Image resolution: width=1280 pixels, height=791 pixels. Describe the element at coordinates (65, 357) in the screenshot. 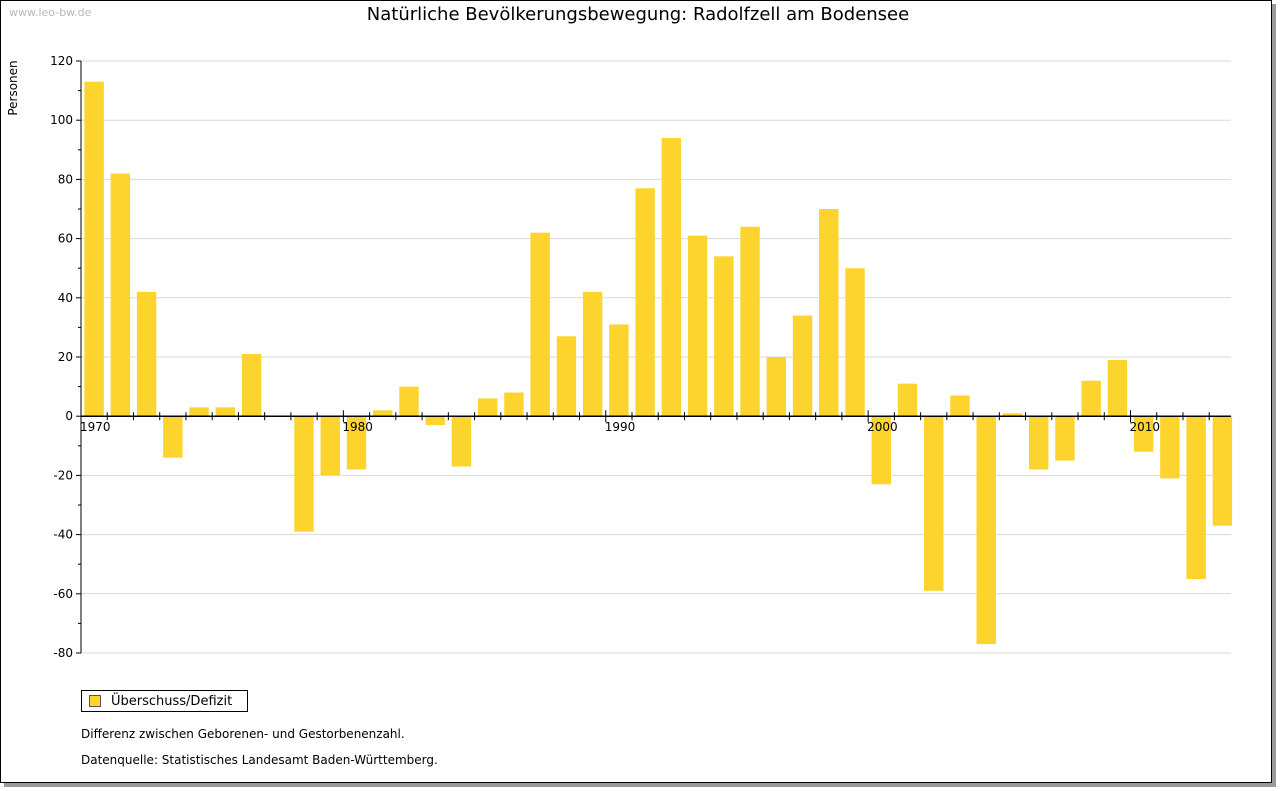

I see `y-tick-label: 20` at that location.